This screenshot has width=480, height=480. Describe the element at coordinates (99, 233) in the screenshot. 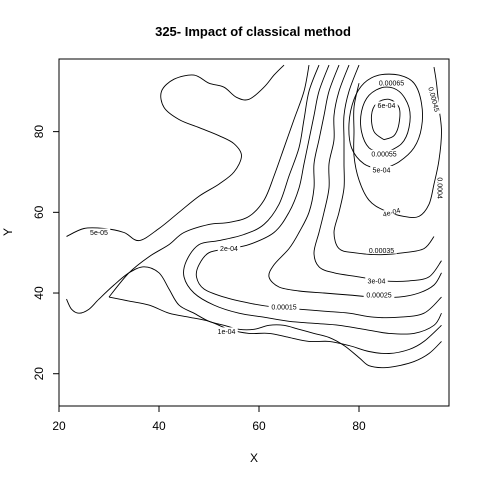

I see `contour-level-label: 5e-05` at that location.